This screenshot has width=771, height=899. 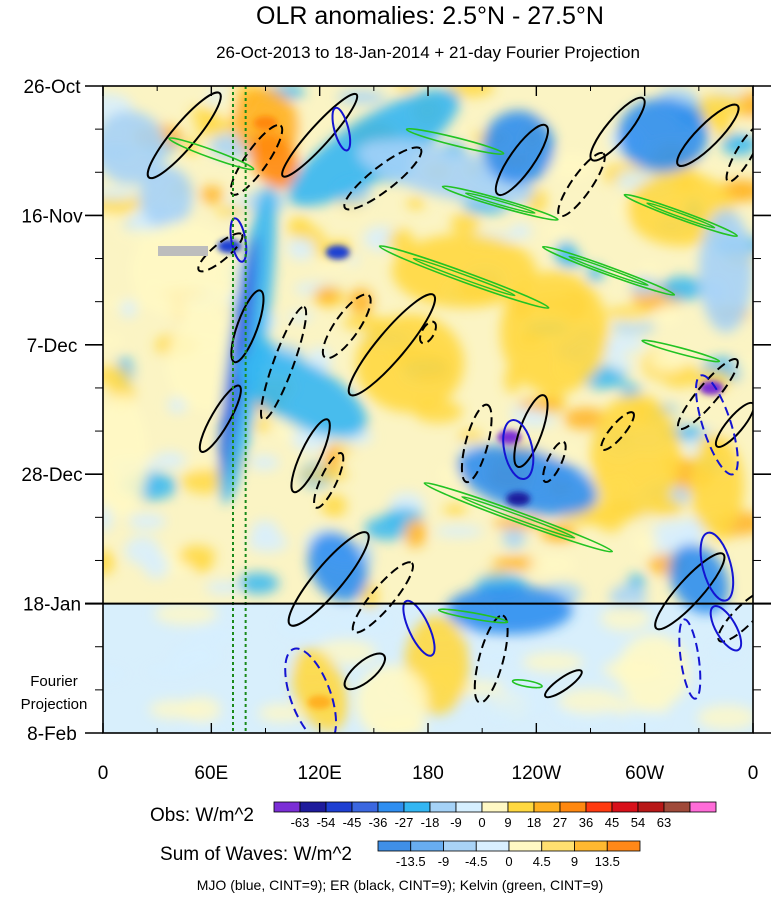 What do you see at coordinates (638, 822) in the screenshot?
I see `colorbar-level-label: 54` at bounding box center [638, 822].